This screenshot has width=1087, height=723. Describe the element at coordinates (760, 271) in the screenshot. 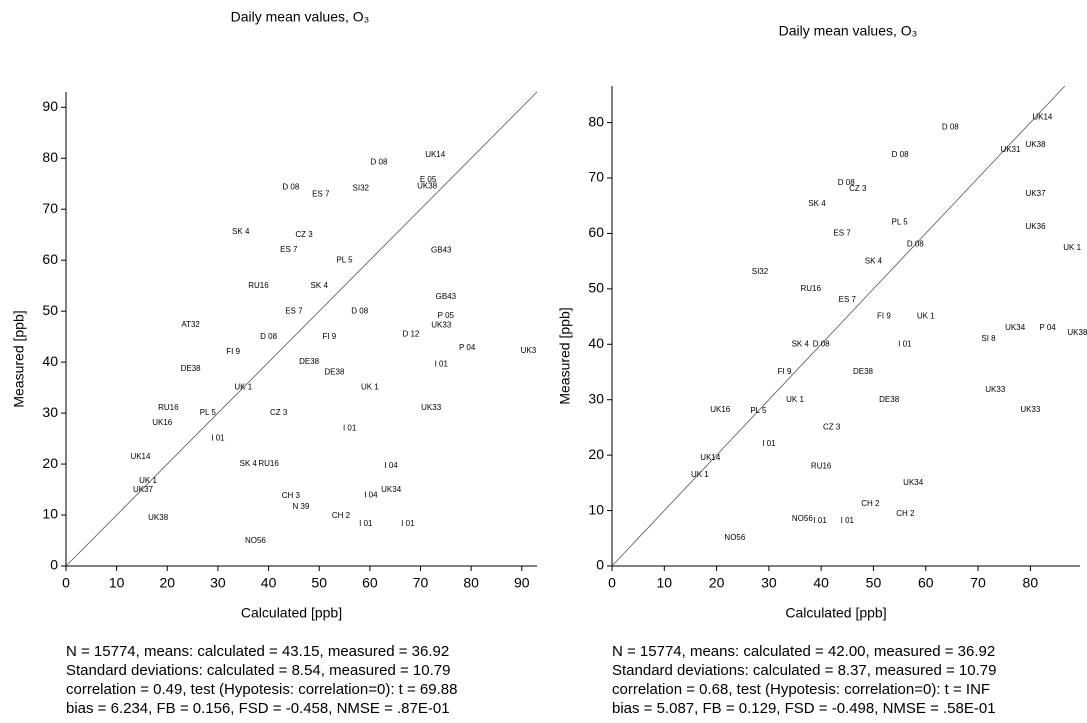

I see `point-label: SI32` at that location.